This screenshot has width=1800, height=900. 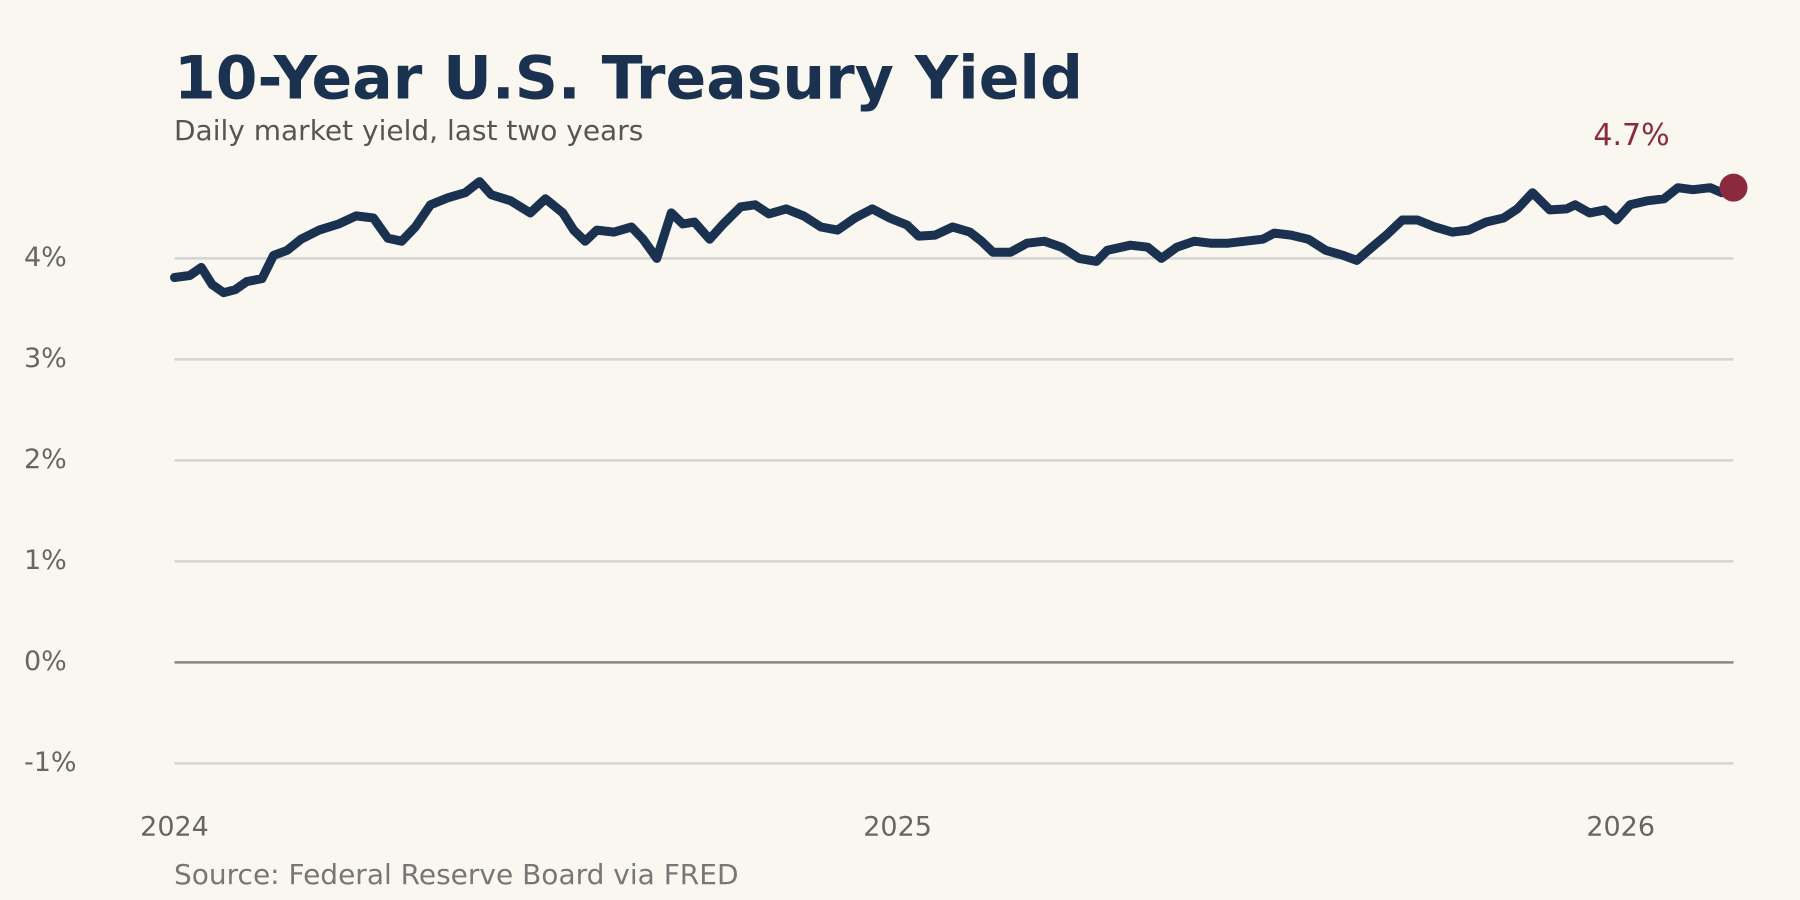 I want to click on last-point, so click(x=1733, y=187).